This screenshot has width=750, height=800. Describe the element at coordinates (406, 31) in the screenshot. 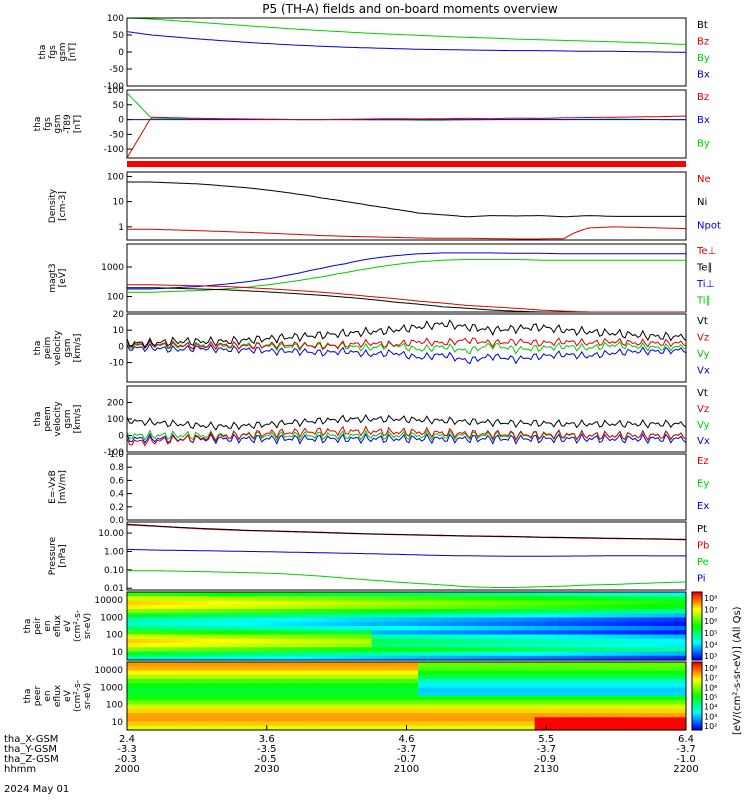

I see `series-p1-By` at that location.